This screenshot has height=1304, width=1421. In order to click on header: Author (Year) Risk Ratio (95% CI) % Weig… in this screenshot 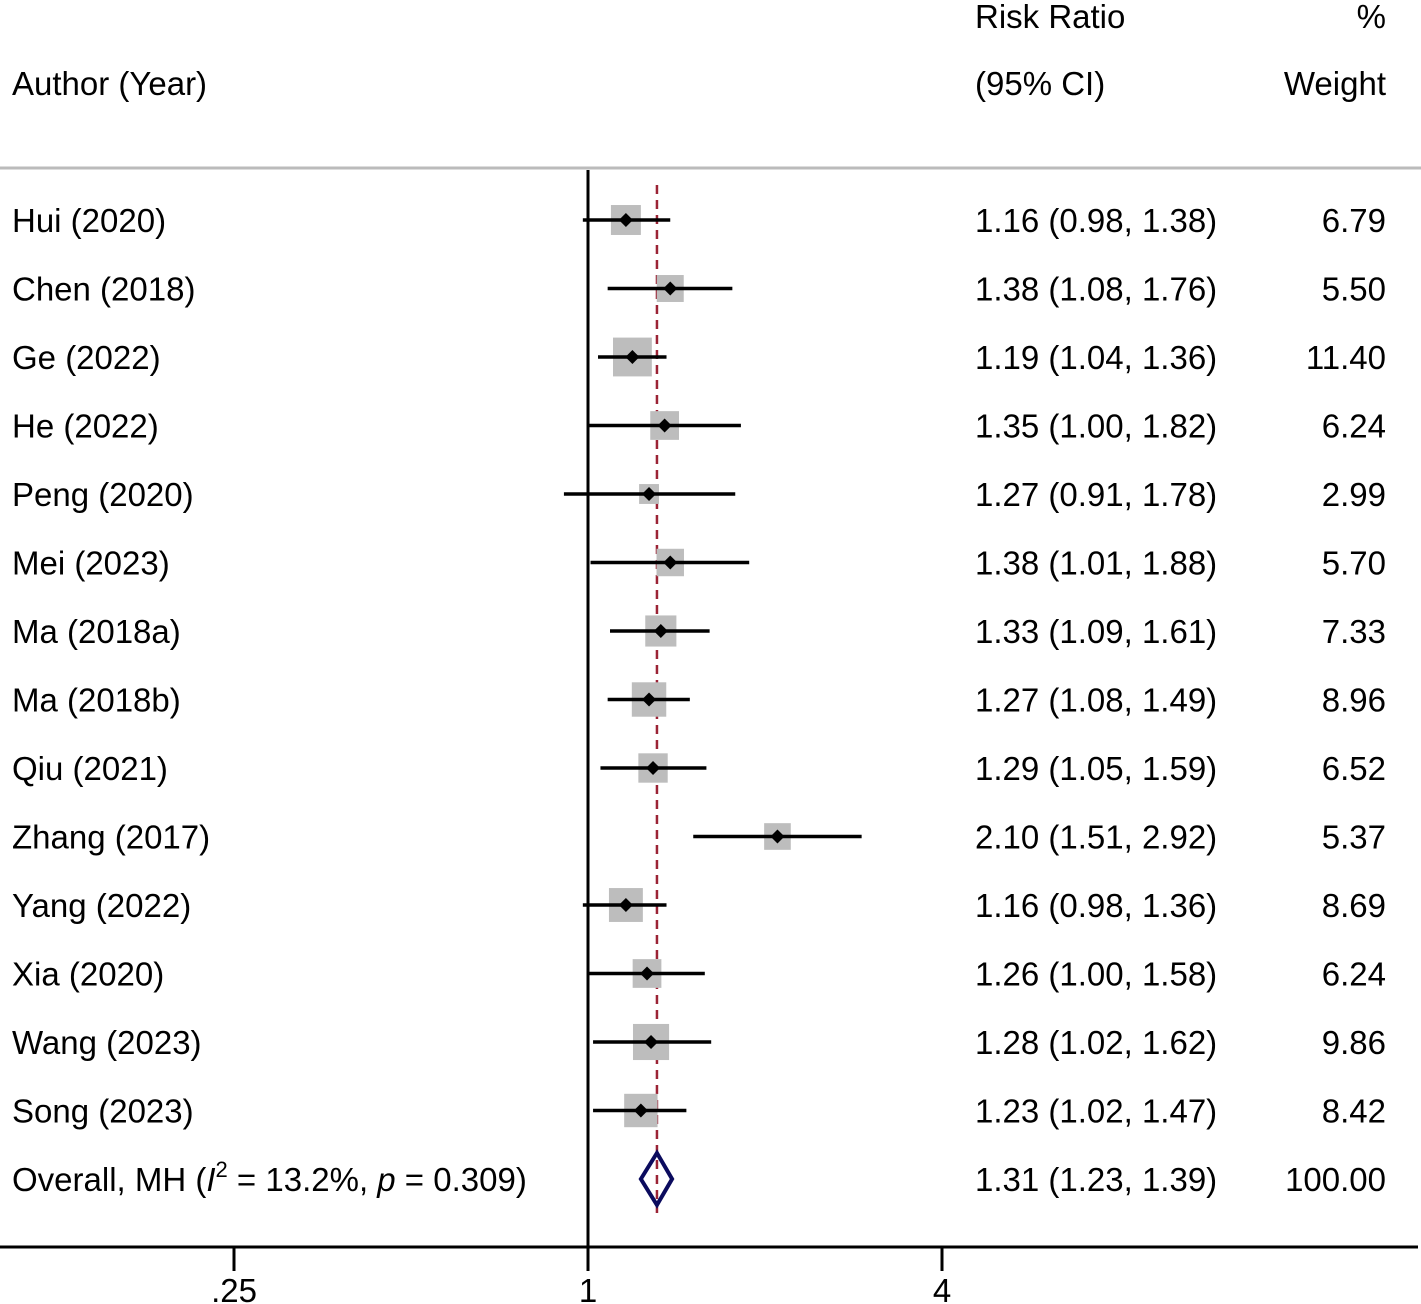, I will do `click(710, 85)`.